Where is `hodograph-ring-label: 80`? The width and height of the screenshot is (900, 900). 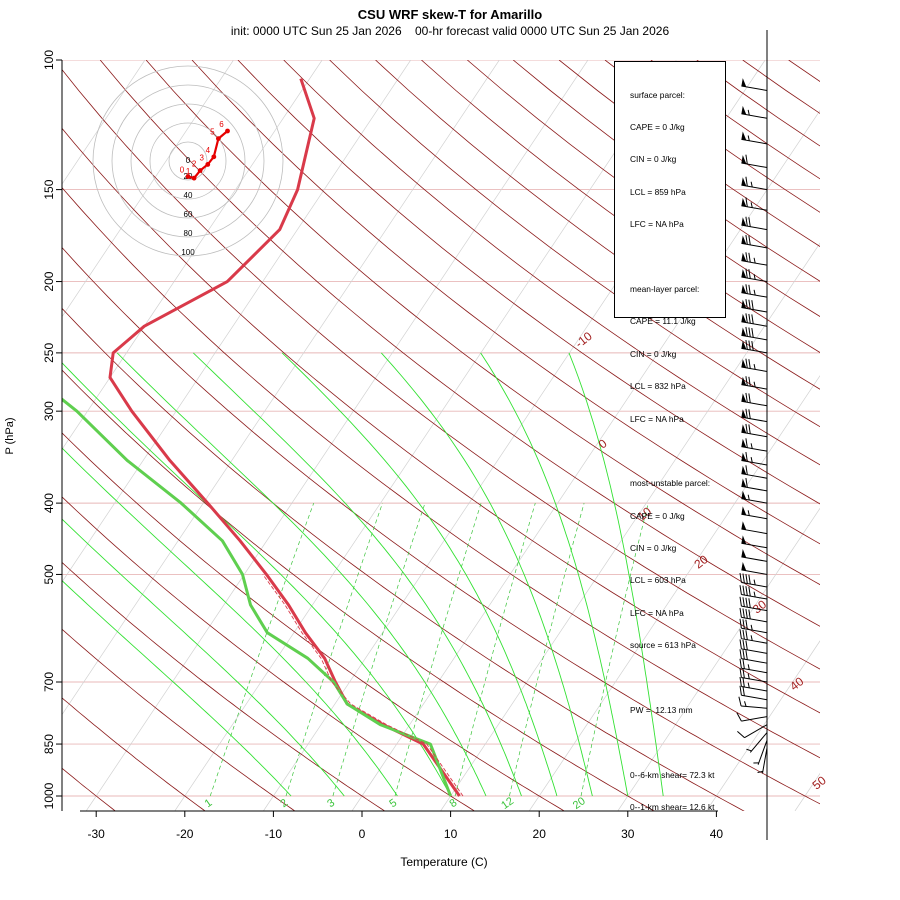
hodograph-ring-label: 80 is located at coordinates (188, 233).